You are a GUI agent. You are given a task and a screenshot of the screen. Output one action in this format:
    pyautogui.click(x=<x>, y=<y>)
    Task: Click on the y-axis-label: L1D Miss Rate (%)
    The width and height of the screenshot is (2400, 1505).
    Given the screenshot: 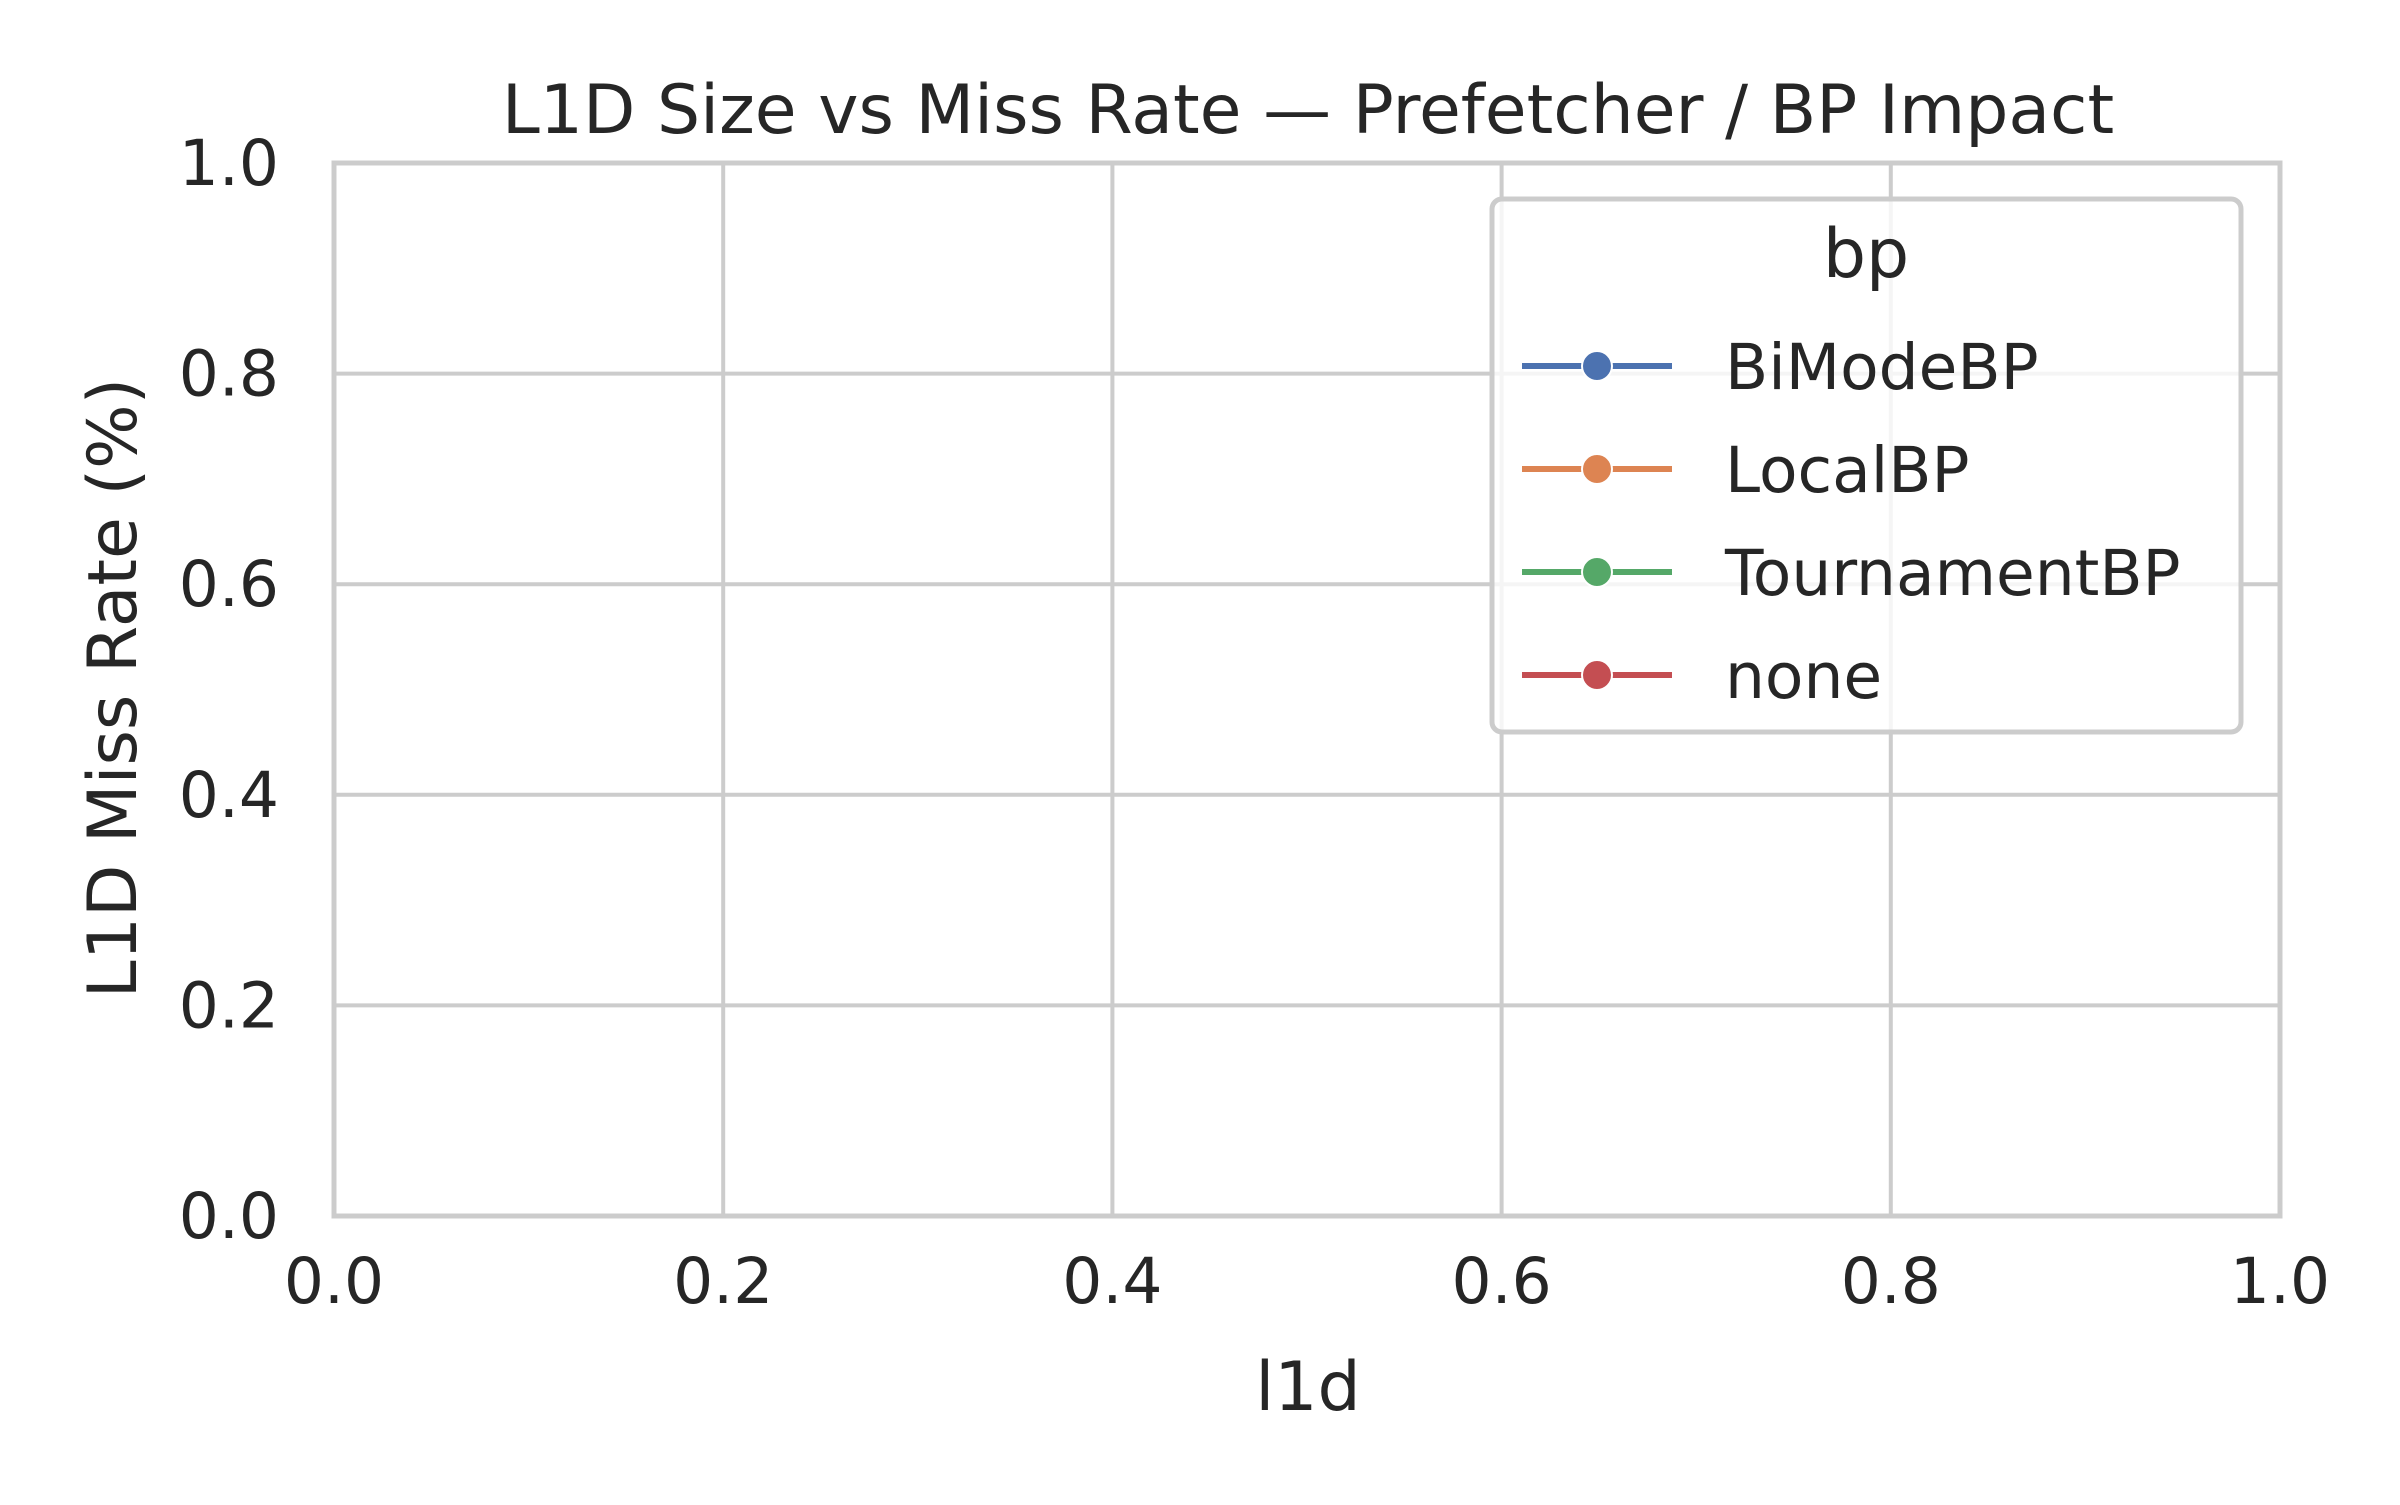 What is the action you would take?
    pyautogui.click(x=113, y=688)
    